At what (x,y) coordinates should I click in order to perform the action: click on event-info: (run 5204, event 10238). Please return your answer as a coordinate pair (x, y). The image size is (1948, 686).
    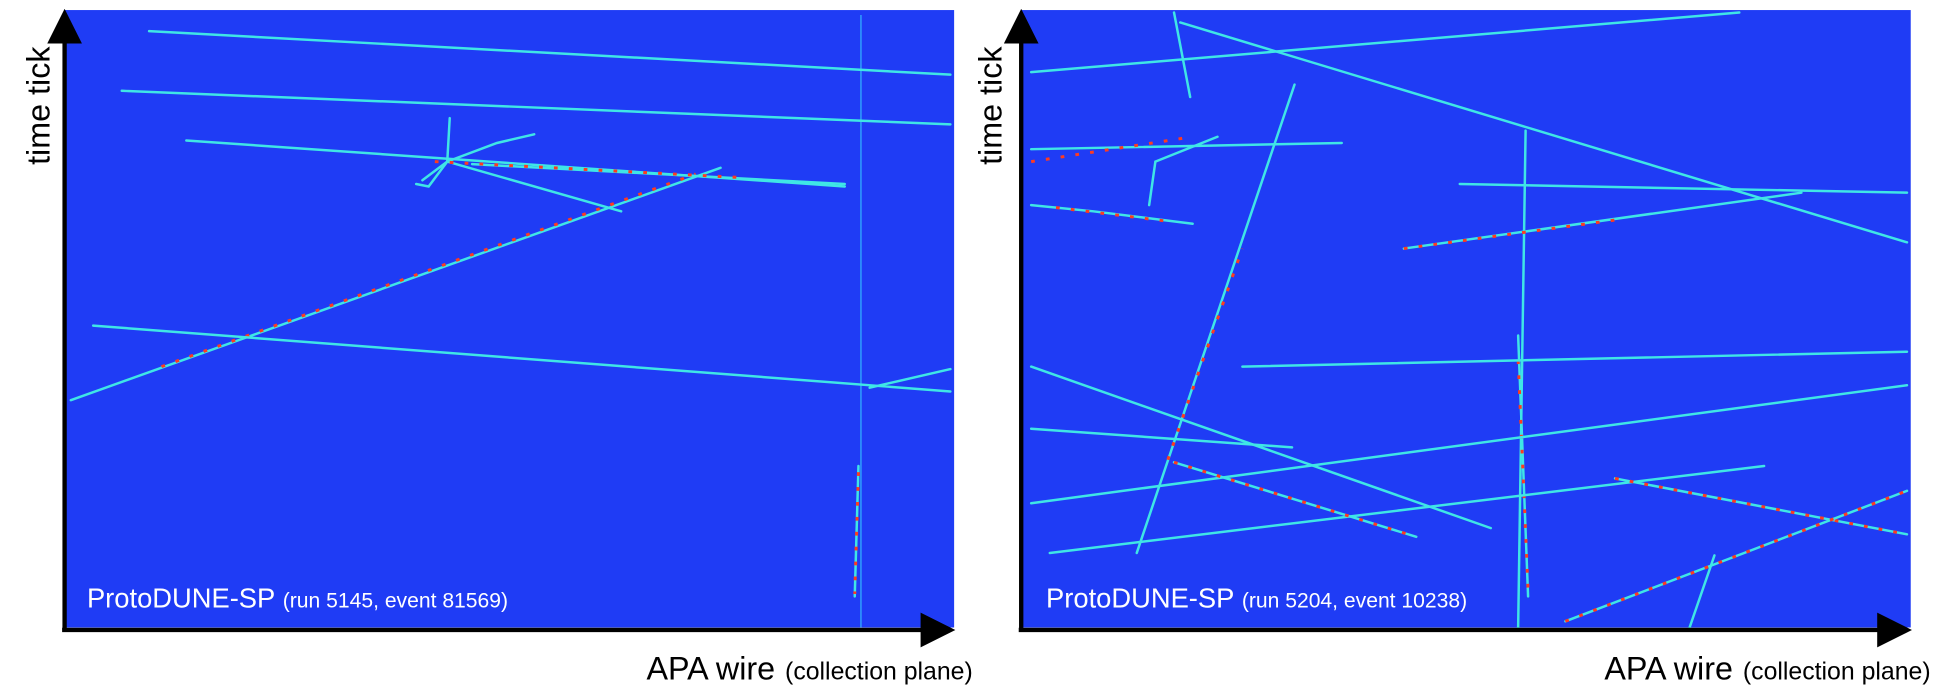
    Looking at the image, I should click on (1354, 601).